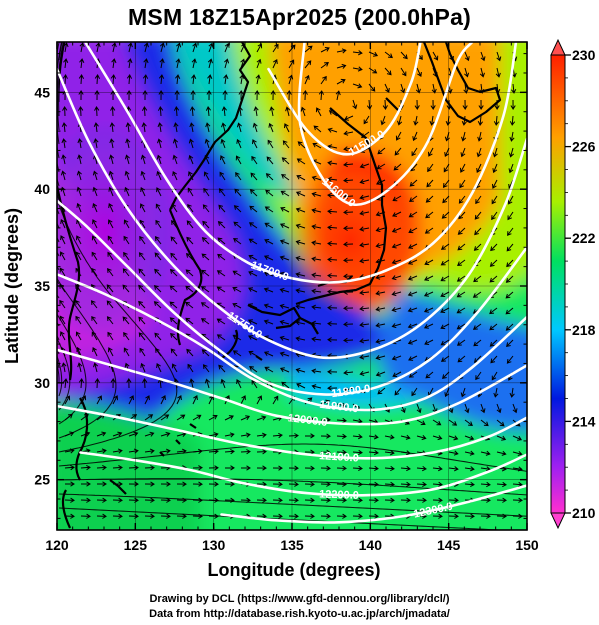 Image resolution: width=599 pixels, height=625 pixels. I want to click on y-tick-label: 35, so click(42, 286).